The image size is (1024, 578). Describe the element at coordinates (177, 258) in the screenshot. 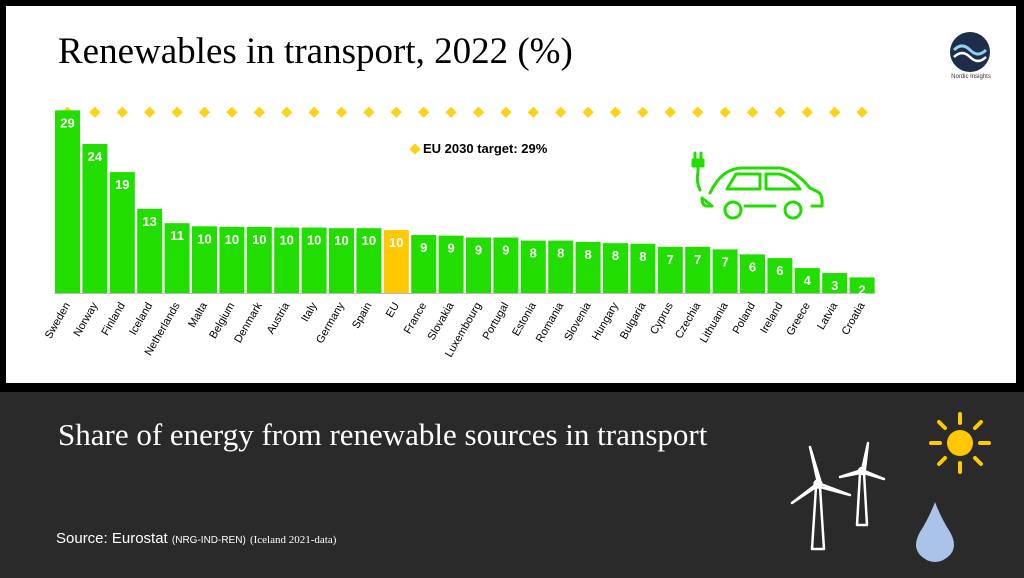

I see `bar-netherlands` at that location.